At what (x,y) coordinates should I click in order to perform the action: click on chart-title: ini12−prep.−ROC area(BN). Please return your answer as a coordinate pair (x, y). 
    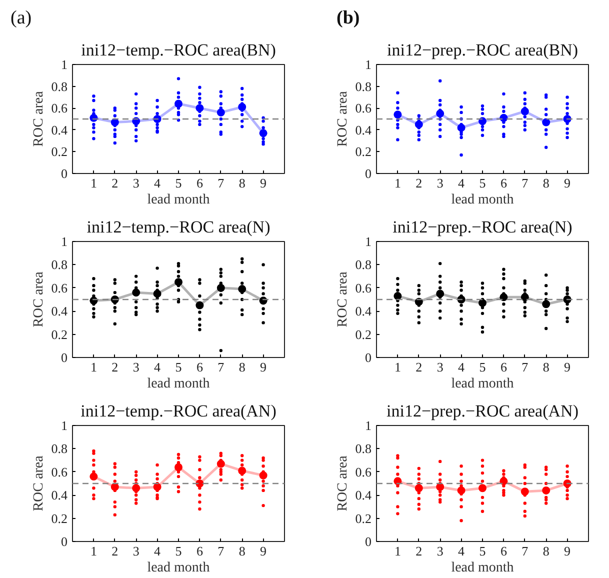
    Looking at the image, I should click on (482, 50).